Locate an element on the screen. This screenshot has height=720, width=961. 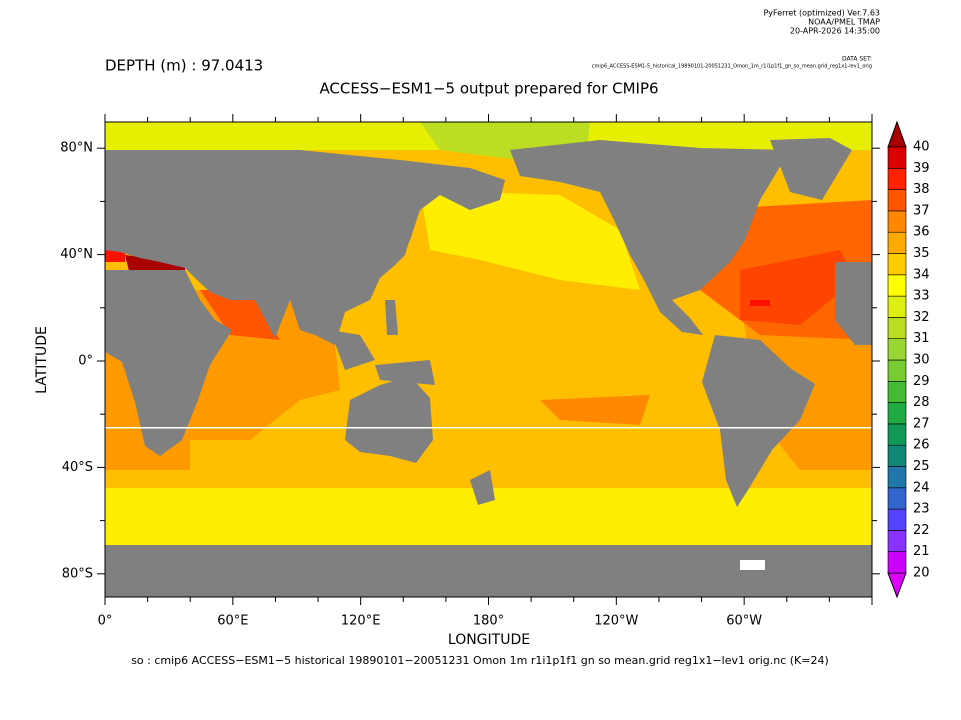
colorbar-label: 24 is located at coordinates (921, 487).